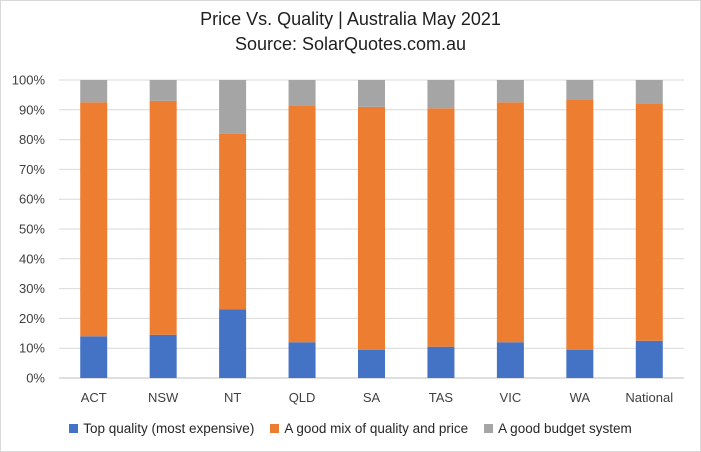  Describe the element at coordinates (372, 397) in the screenshot. I see `x-tick-label: SA` at that location.